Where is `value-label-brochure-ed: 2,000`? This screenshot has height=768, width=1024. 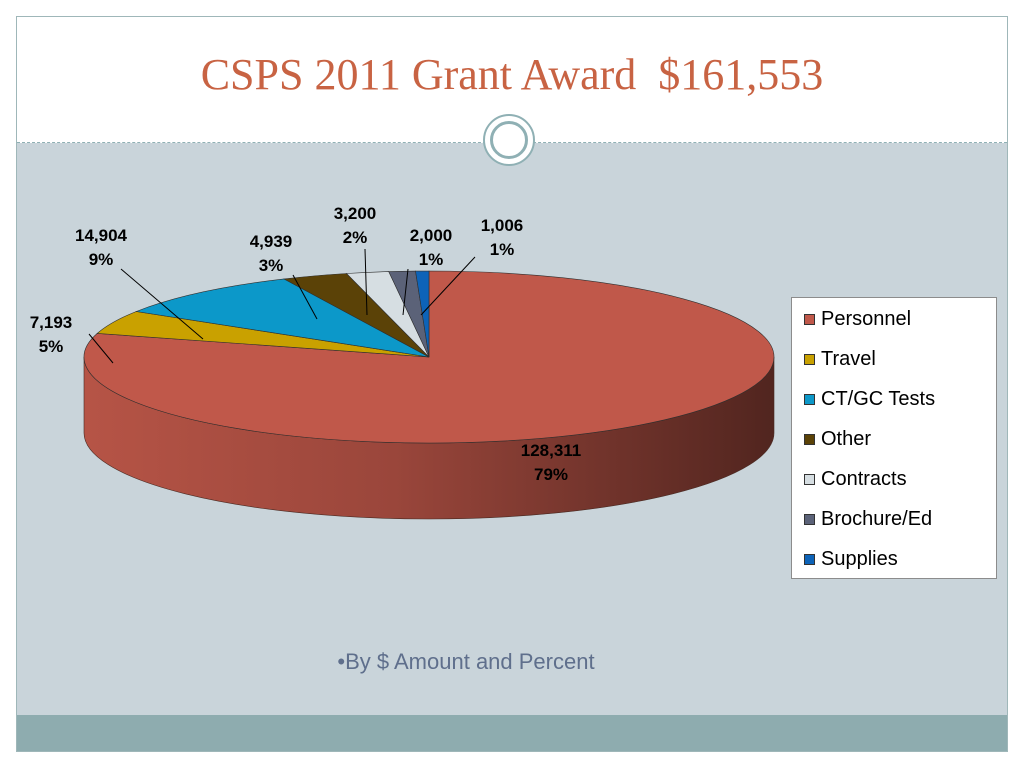 value-label-brochure-ed: 2,000 is located at coordinates (431, 235).